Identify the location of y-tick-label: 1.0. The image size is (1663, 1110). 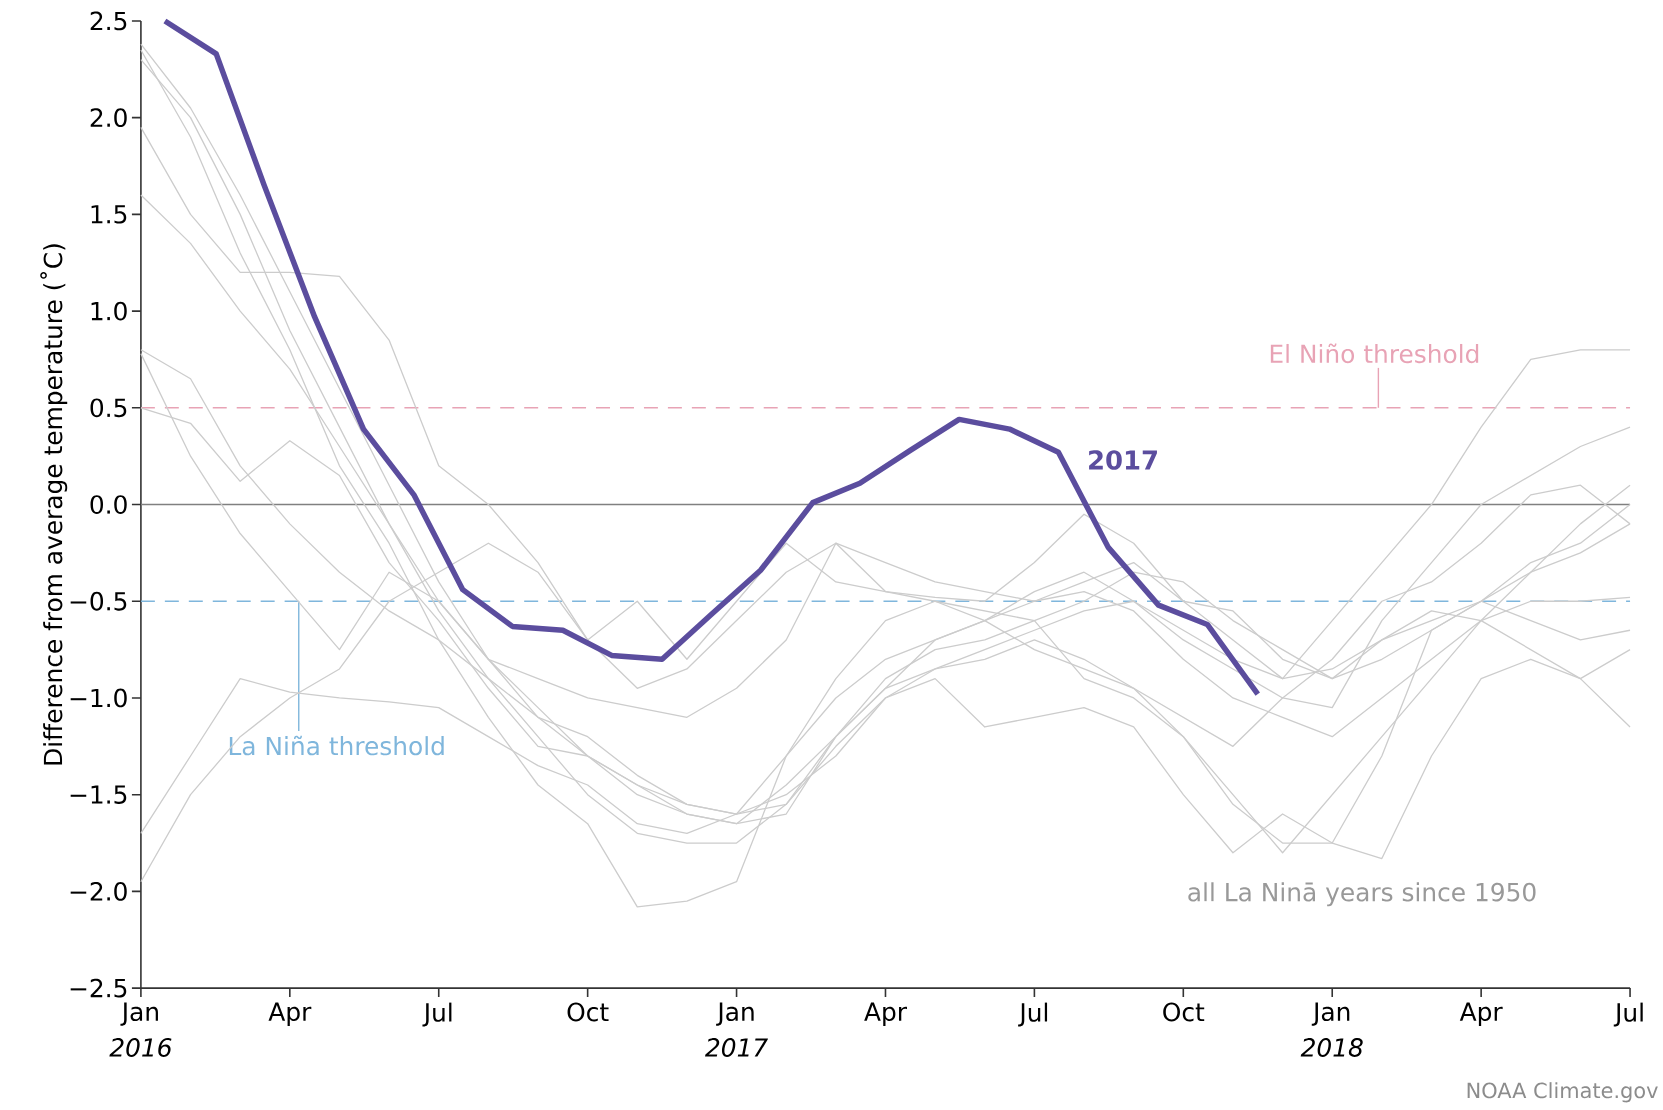
(109, 311).